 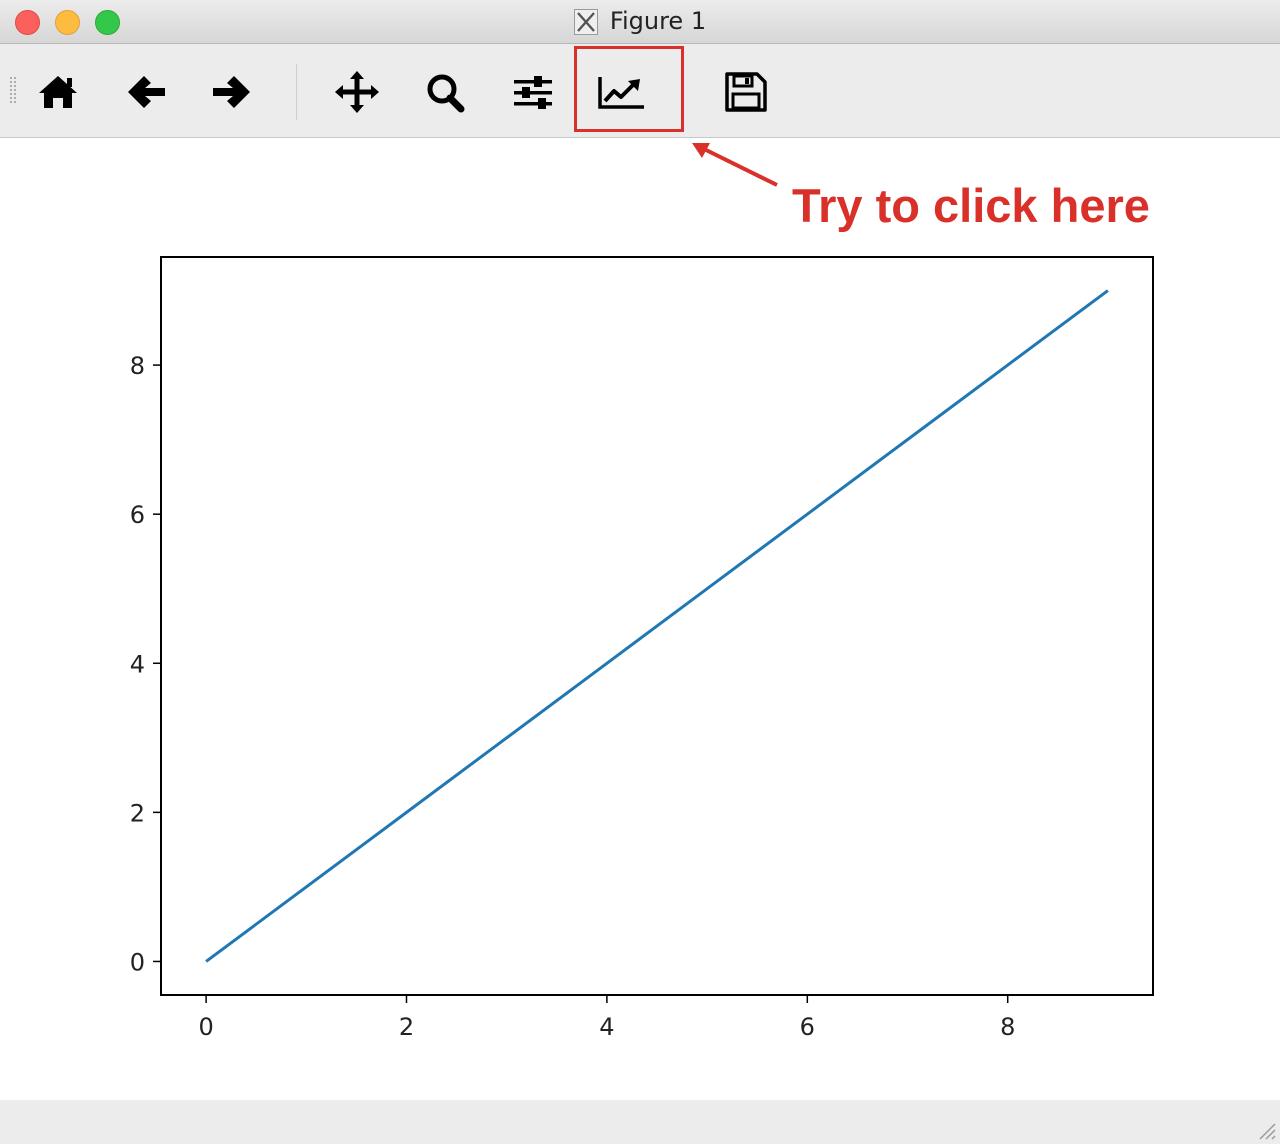 I want to click on move-icon, so click(x=357, y=92).